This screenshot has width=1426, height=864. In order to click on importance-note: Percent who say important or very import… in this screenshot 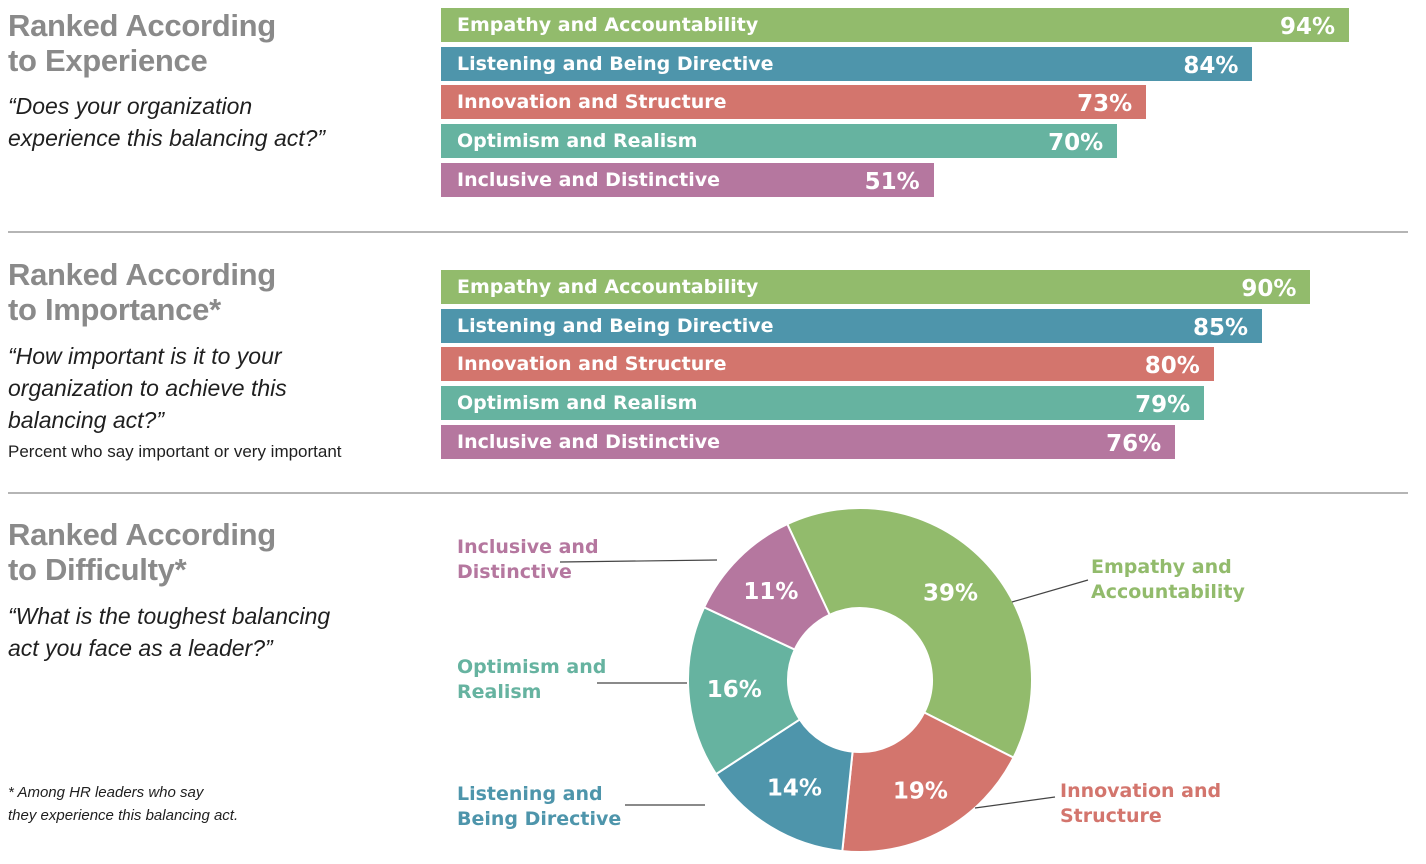, I will do `click(175, 451)`.